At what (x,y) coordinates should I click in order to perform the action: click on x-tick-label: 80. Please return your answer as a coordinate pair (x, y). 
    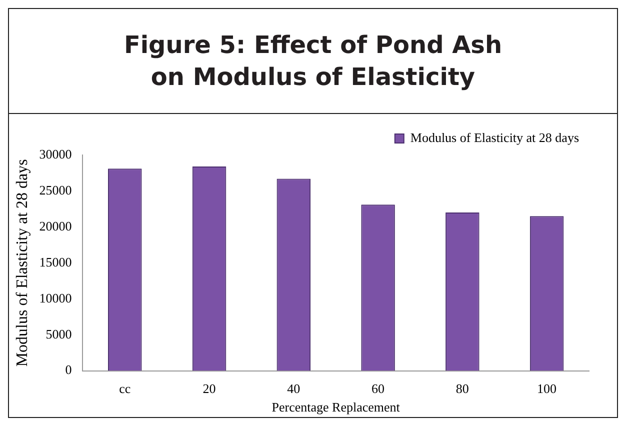
    Looking at the image, I should click on (462, 388).